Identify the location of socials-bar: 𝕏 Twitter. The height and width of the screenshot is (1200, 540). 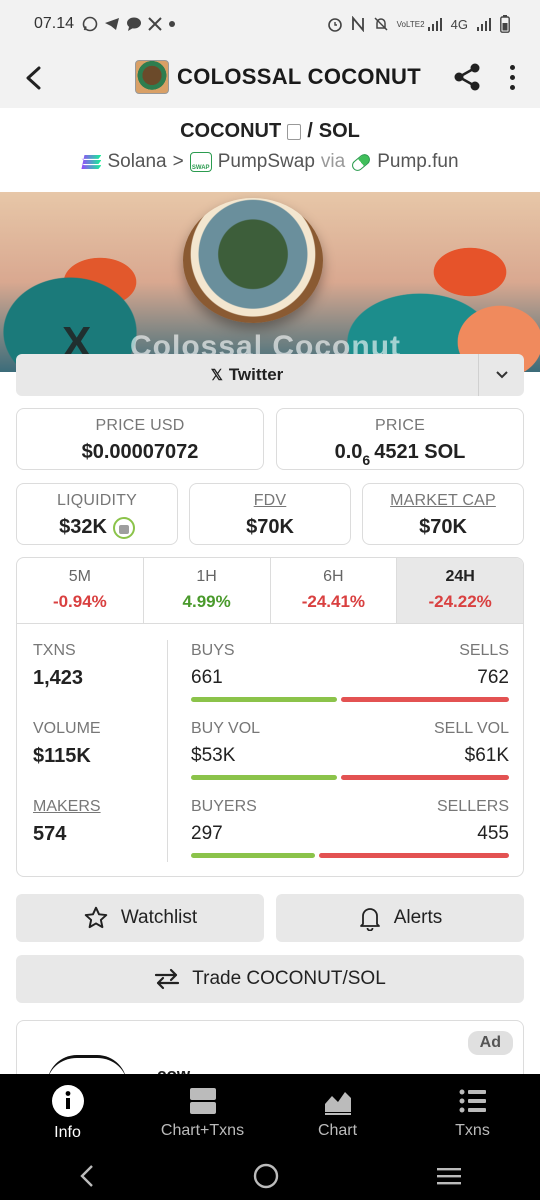
(270, 375).